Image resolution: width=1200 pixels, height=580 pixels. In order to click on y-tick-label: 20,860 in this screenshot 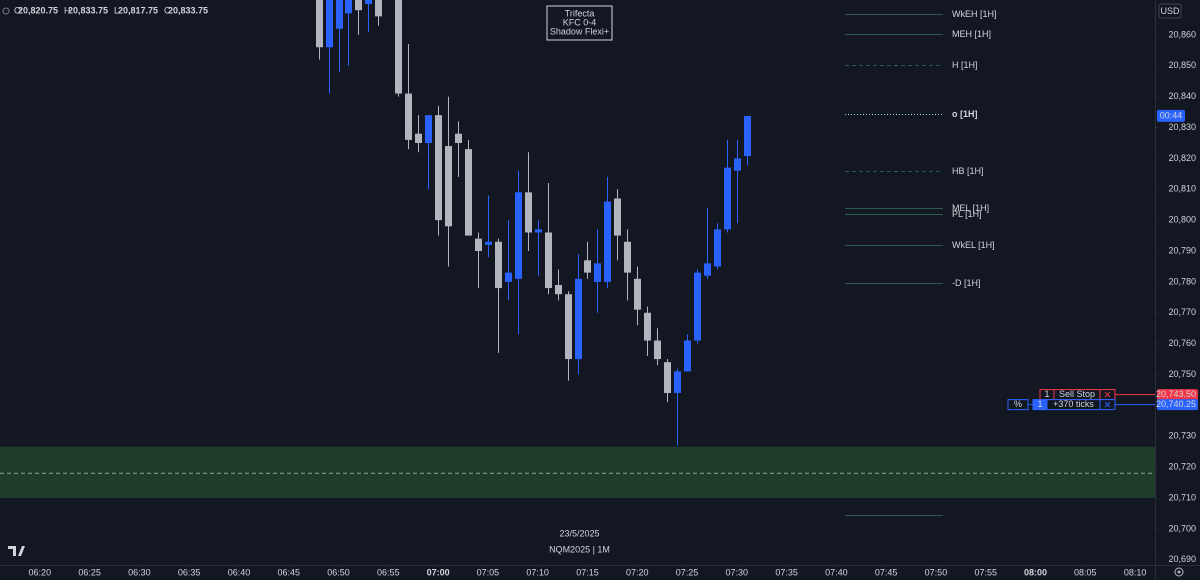, I will do `click(1182, 34)`.